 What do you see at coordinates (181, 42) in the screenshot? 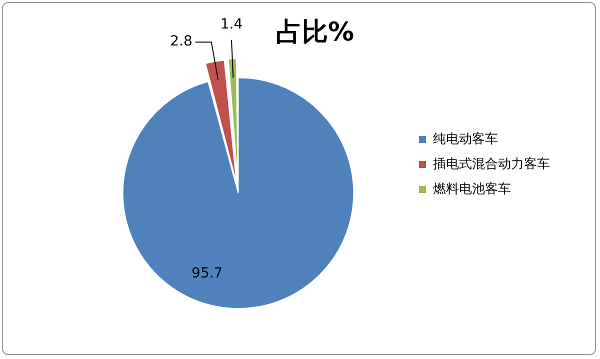
I see `data-label: 2.8` at bounding box center [181, 42].